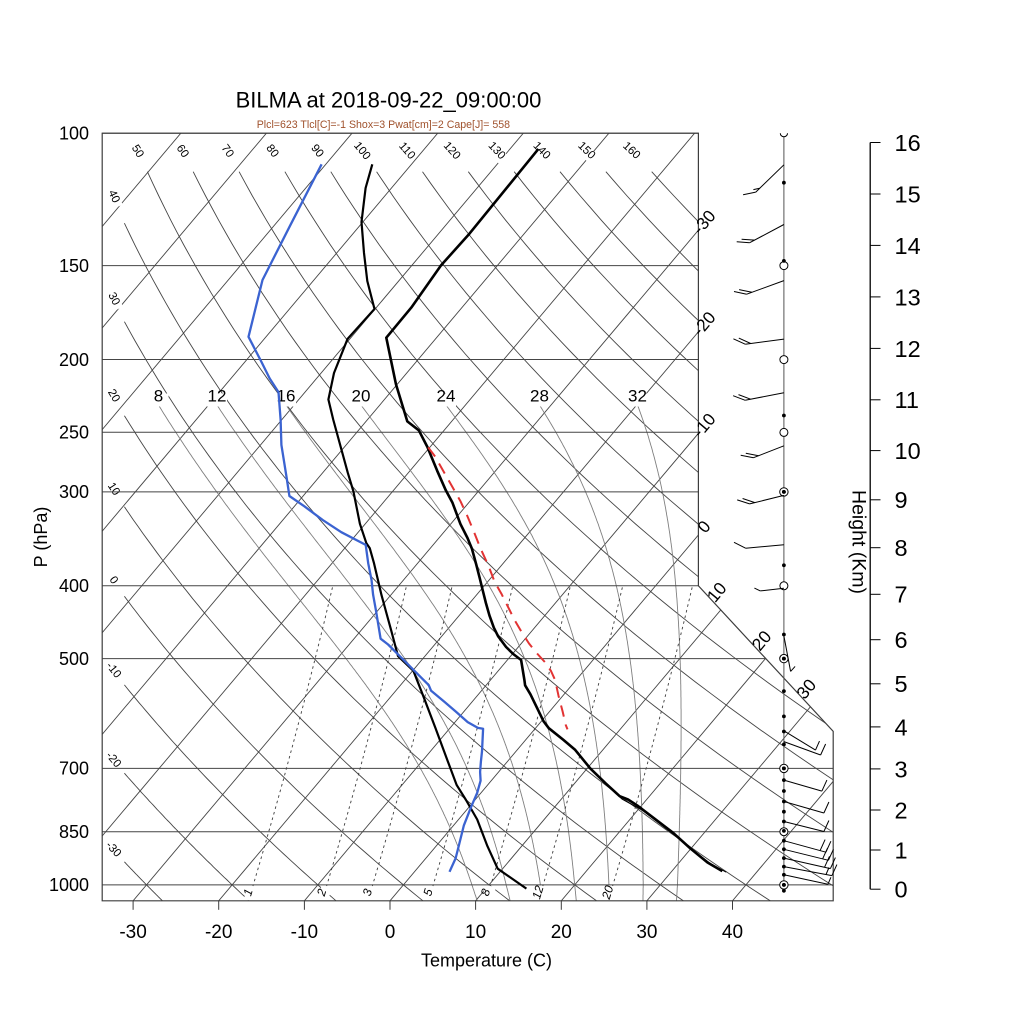 This screenshot has width=1024, height=1024. What do you see at coordinates (539, 396) in the screenshot?
I see `svg-text: 28` at bounding box center [539, 396].